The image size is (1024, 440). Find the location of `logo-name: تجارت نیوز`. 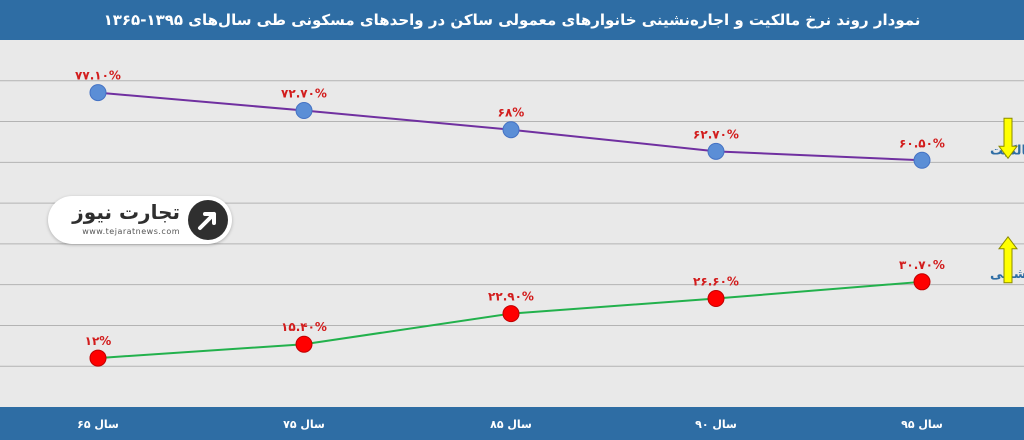

logo-name: تجارت نیوز is located at coordinates (126, 212).